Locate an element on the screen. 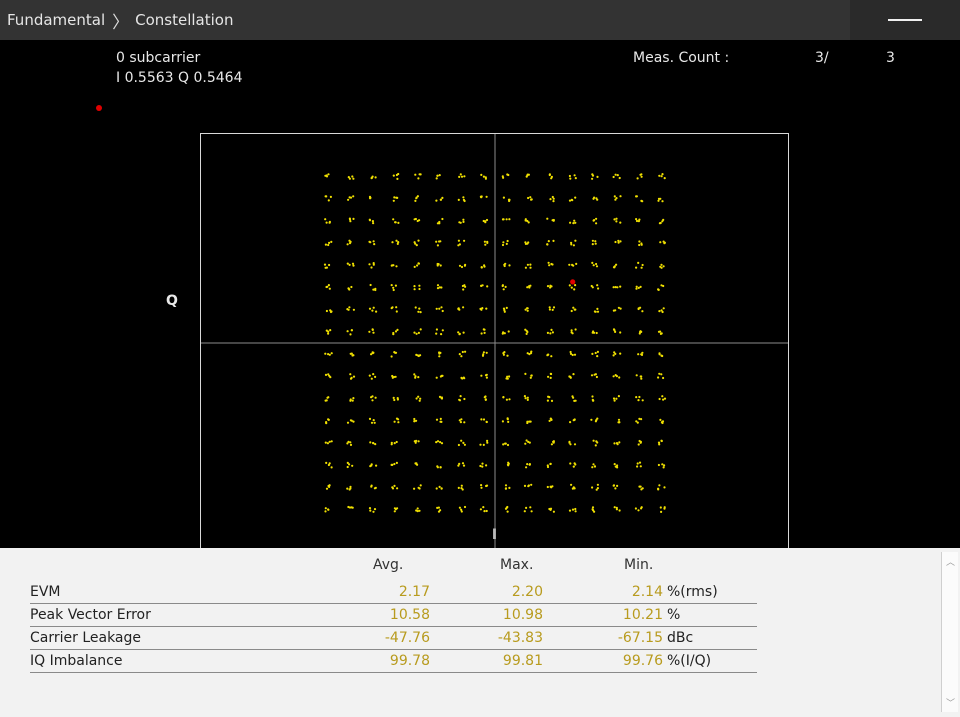  chevron-down-icon: ﹀ is located at coordinates (951, 704).